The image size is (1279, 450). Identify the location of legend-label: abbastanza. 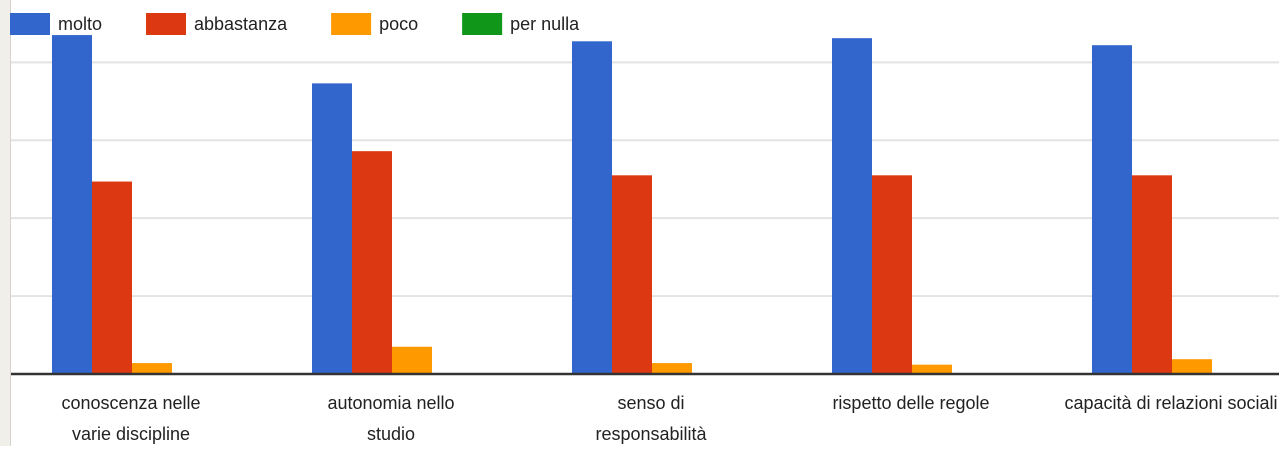
(241, 24).